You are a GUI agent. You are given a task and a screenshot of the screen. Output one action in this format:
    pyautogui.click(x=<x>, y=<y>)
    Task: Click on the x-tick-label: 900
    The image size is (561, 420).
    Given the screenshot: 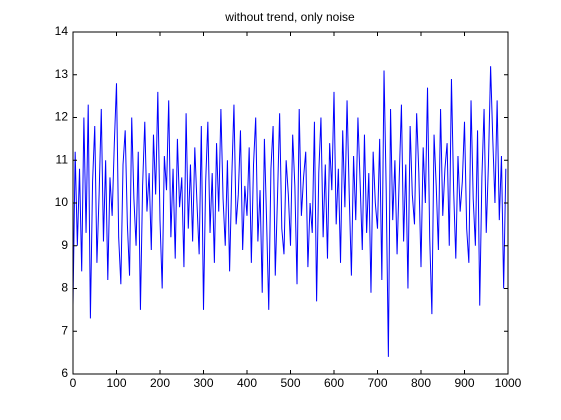 What is the action you would take?
    pyautogui.click(x=464, y=383)
    